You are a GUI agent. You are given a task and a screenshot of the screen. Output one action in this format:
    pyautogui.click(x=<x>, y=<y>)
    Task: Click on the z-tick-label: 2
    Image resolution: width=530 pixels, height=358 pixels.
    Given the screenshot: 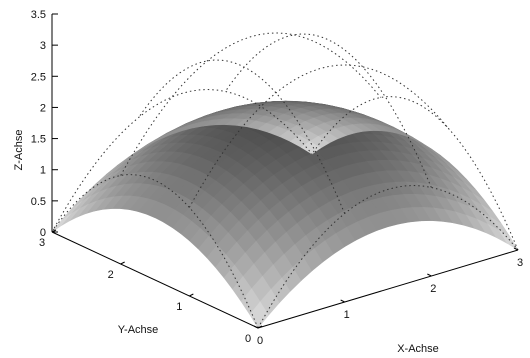 What is the action you would take?
    pyautogui.click(x=43, y=108)
    